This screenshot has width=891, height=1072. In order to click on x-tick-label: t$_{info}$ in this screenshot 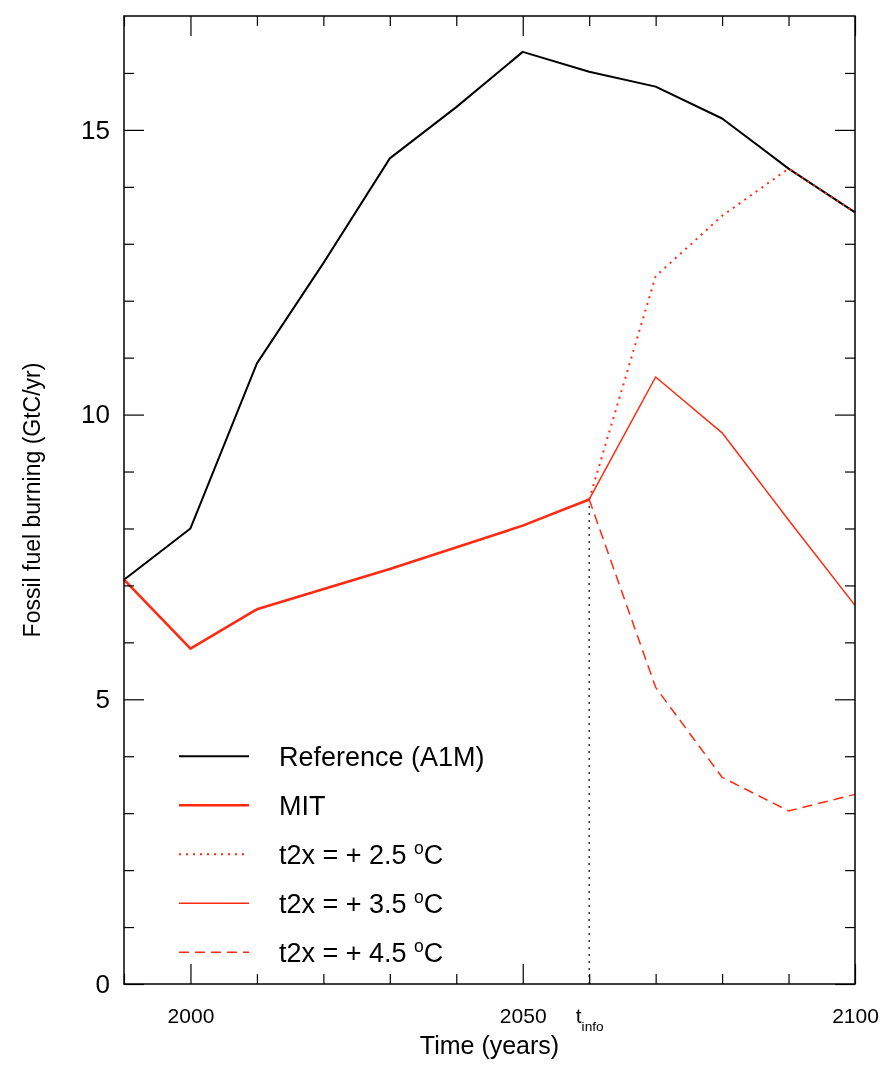, I will do `click(590, 1018)`.